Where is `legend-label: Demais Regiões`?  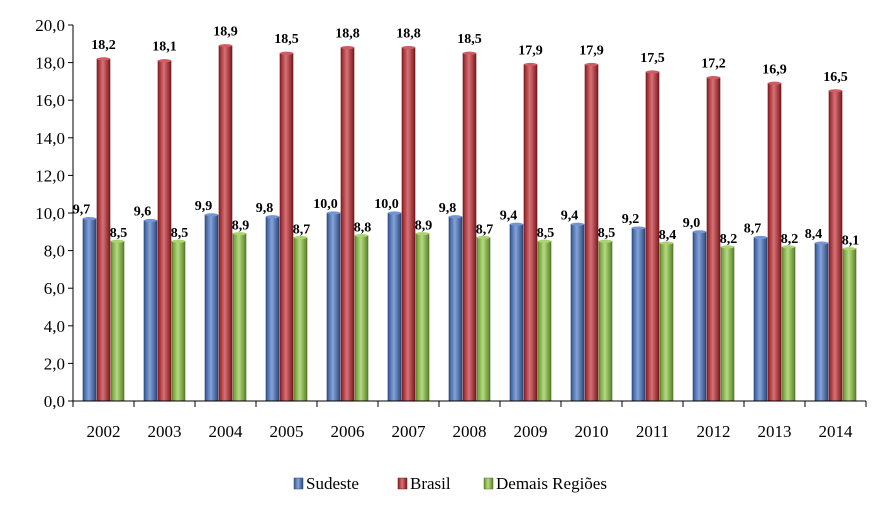
legend-label: Demais Regiões is located at coordinates (551, 483).